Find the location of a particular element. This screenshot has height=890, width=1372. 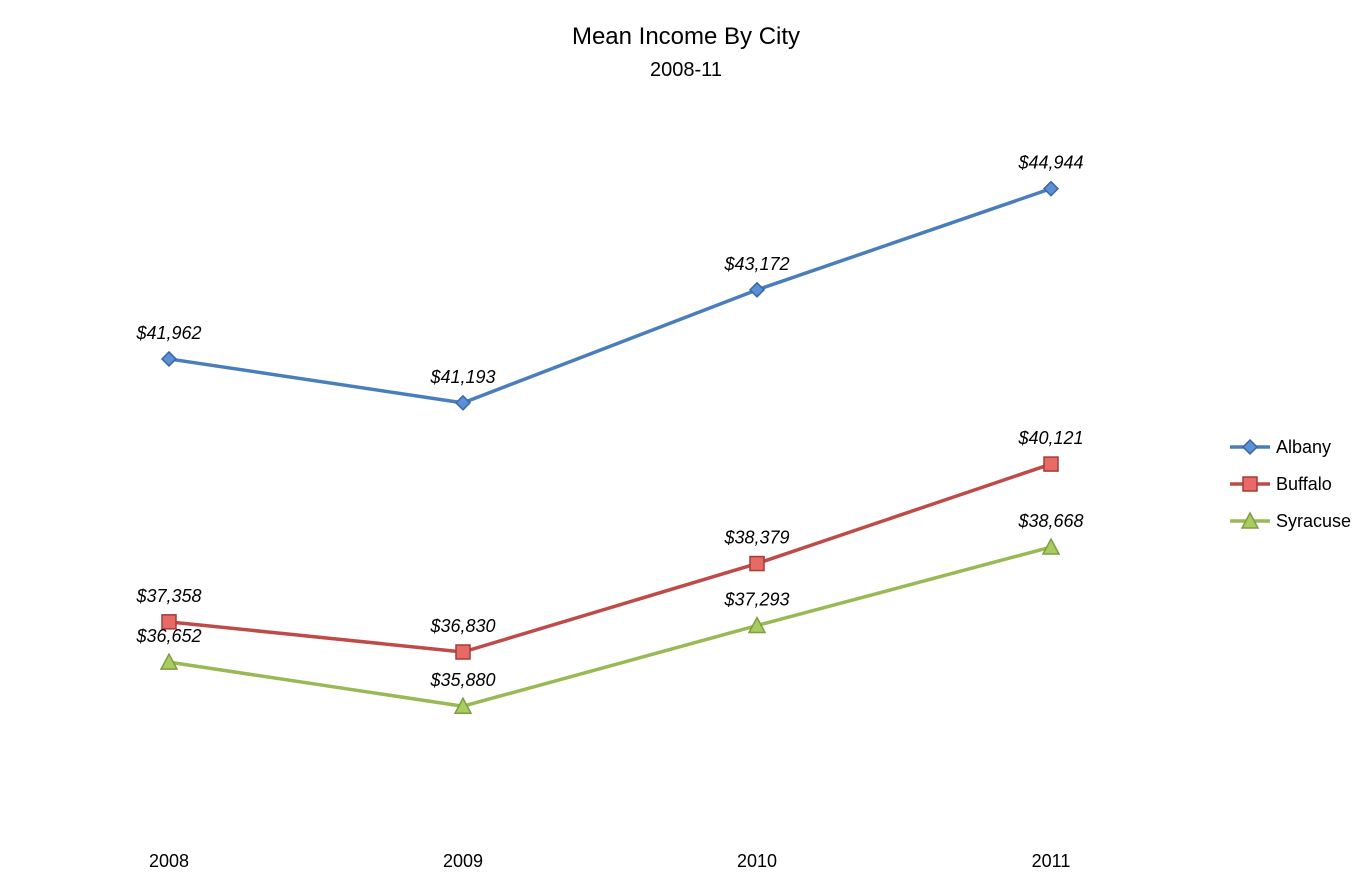

x-axis: 2008 2009 2010 2011 is located at coordinates (609, 861).